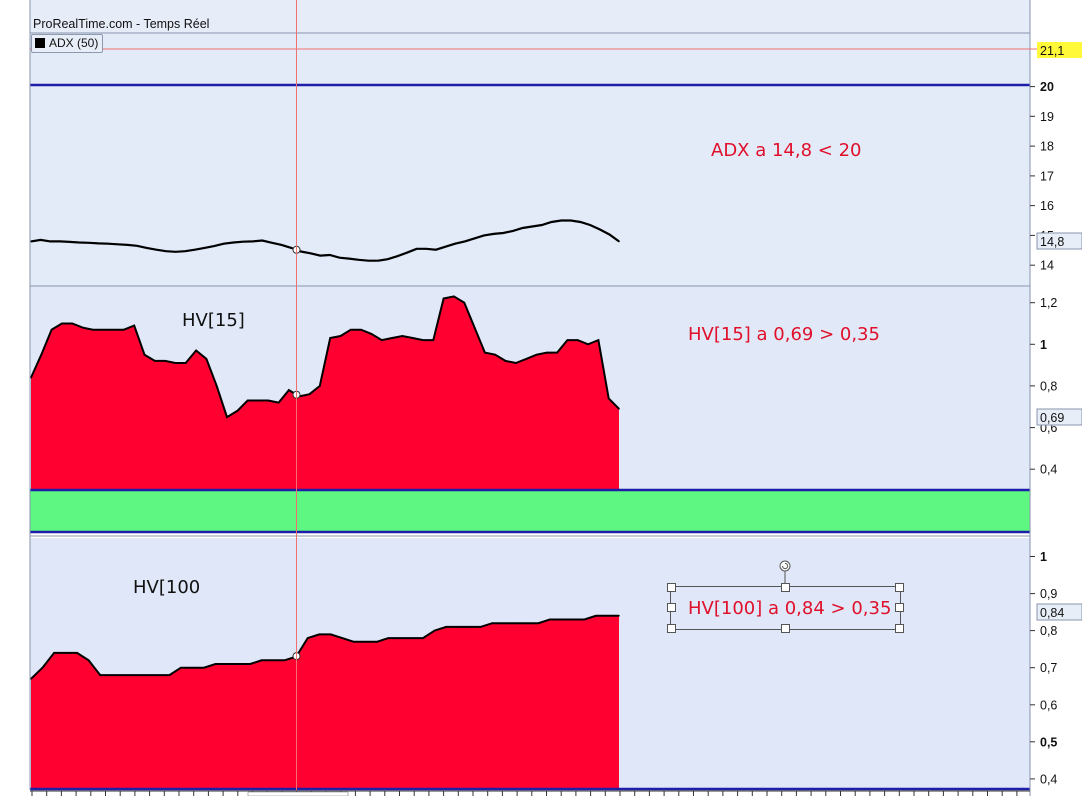  I want to click on y-axis-tick-label: 18, so click(1047, 147).